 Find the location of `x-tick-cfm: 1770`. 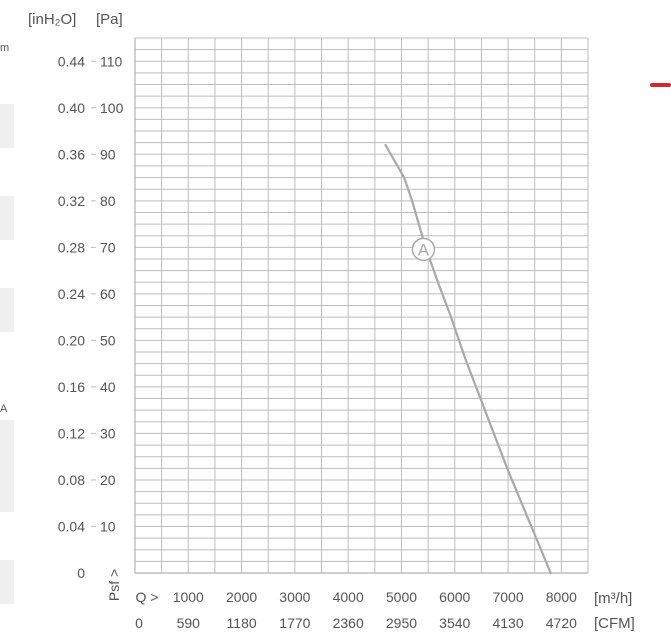

x-tick-cfm: 1770 is located at coordinates (294, 623).